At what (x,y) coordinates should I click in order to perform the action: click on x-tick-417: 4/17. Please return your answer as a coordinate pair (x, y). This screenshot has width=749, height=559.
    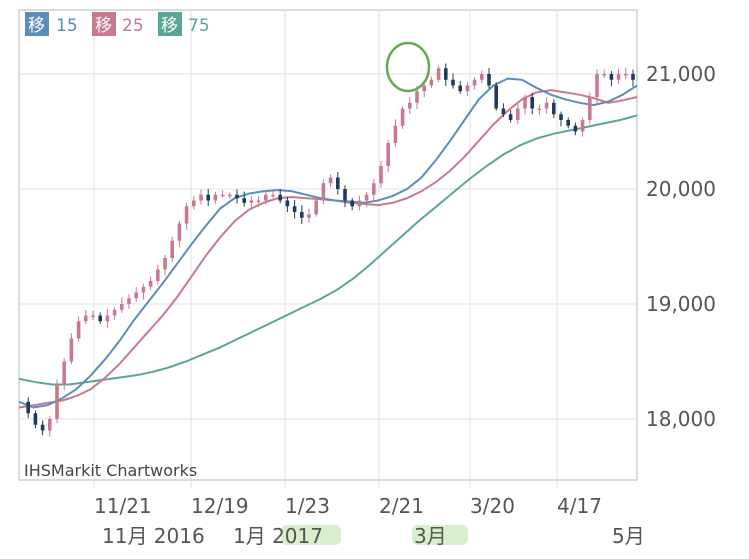
    Looking at the image, I should click on (579, 506).